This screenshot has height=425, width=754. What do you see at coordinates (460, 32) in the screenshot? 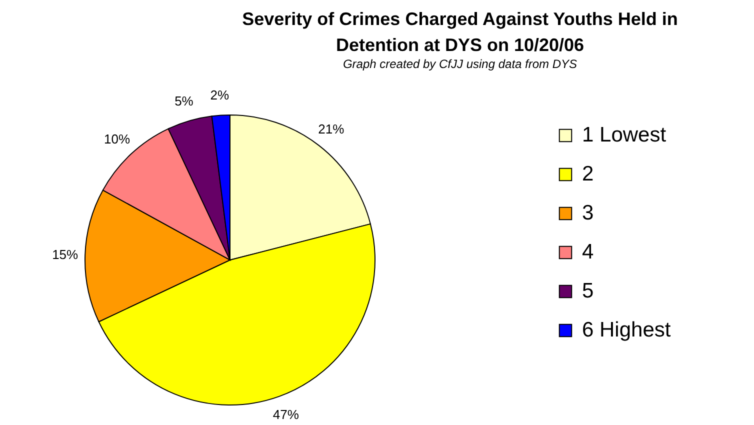
I see `chart-title: Severity of Crimes Charged Against Youths Held in Detention at DYS on 10/20/06` at bounding box center [460, 32].